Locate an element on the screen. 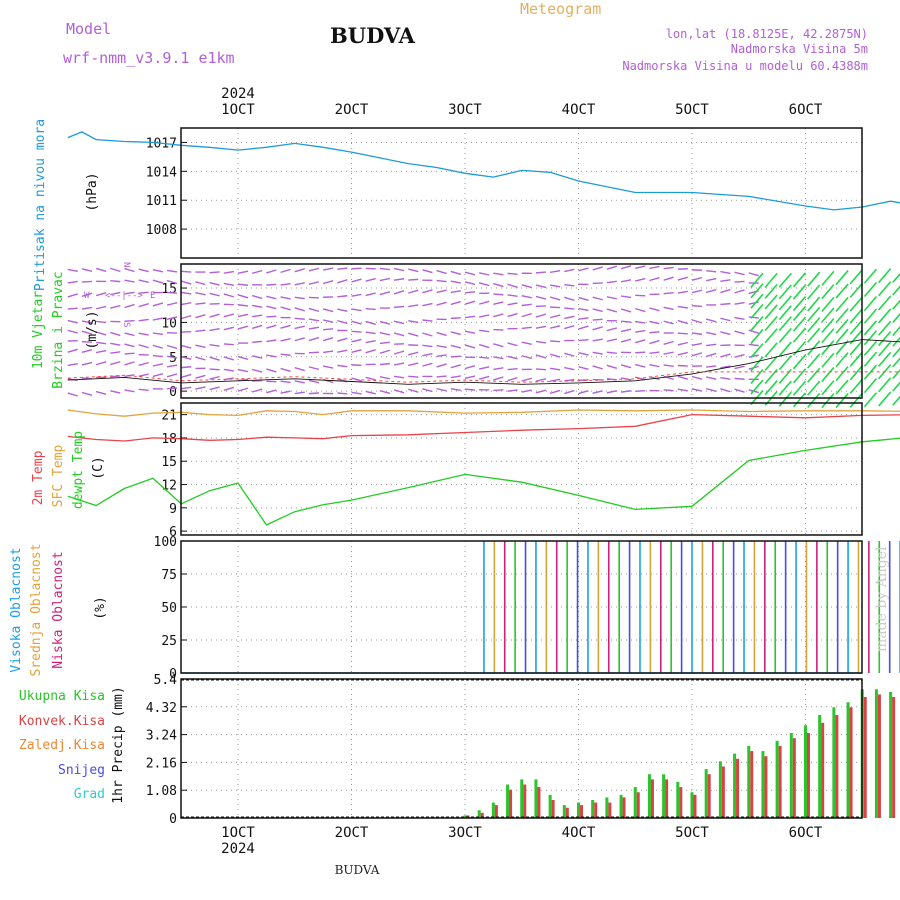 This screenshot has height=900, width=900. cloud-frame is located at coordinates (521, 607).